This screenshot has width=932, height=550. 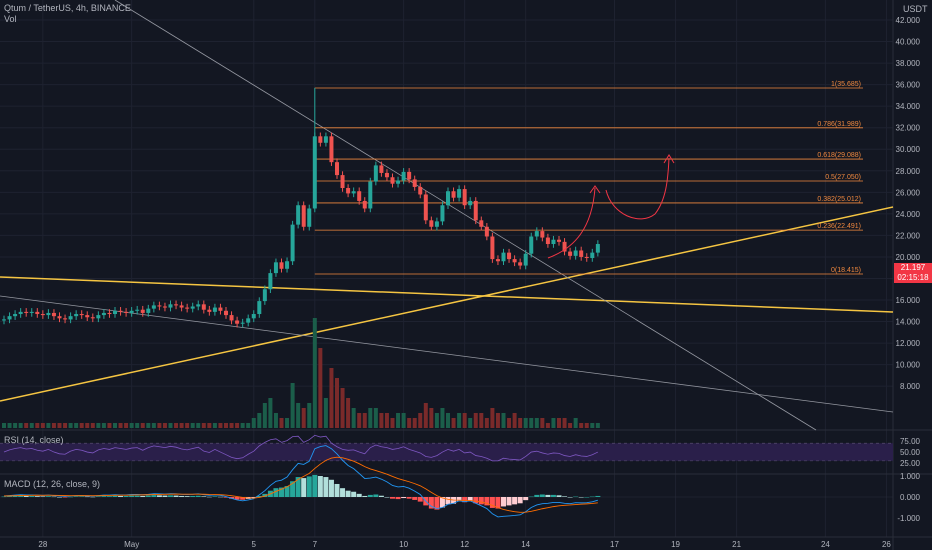 What do you see at coordinates (131, 544) in the screenshot?
I see `time-tick-label: May` at bounding box center [131, 544].